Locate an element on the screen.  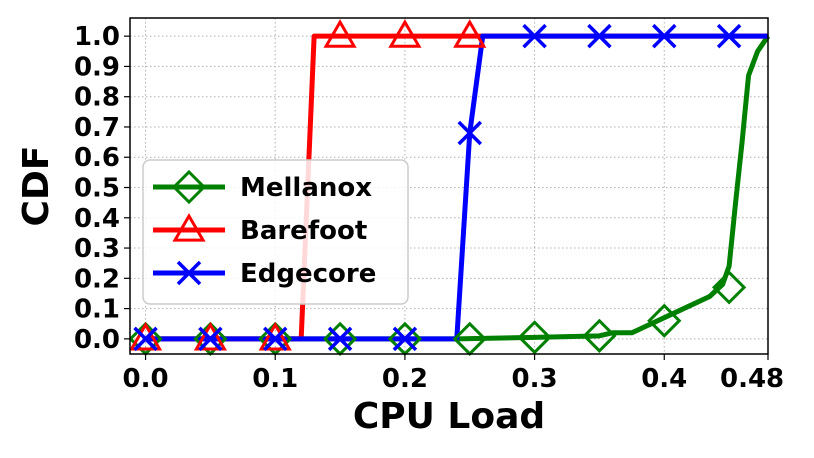
legend-entry-barefoot: Barefoot is located at coordinates (260, 229).